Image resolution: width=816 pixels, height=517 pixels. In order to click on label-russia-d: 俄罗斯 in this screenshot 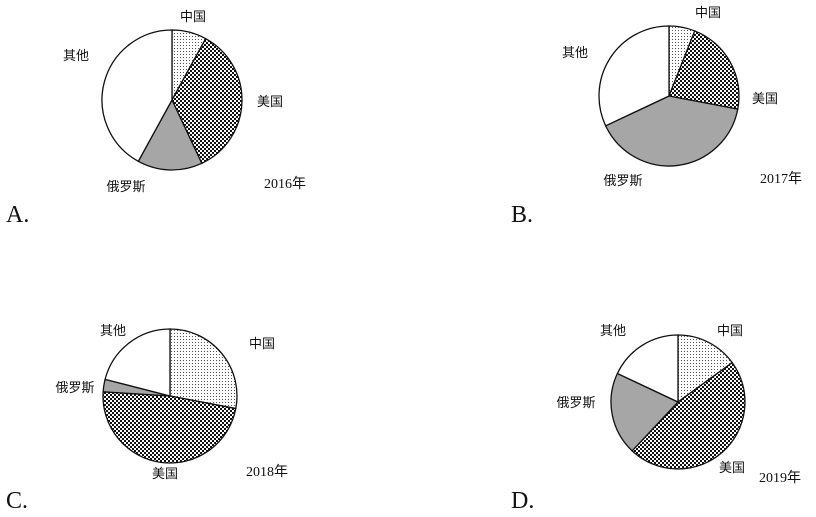, I will do `click(575, 403)`.